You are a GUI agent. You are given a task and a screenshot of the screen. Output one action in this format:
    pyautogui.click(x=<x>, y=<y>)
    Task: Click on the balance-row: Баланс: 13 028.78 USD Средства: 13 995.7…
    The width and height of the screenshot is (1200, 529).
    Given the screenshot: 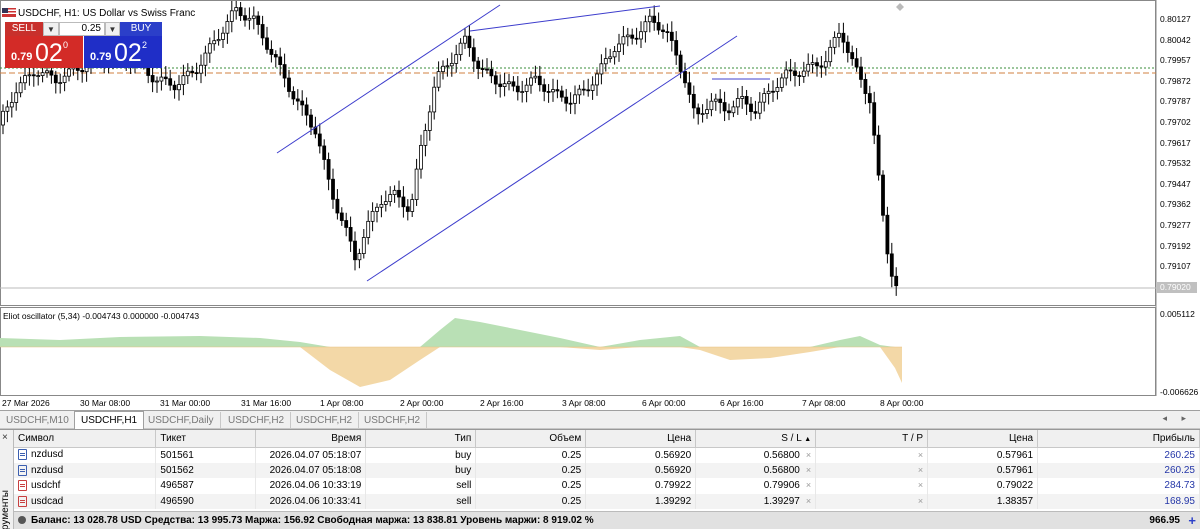 What is the action you would take?
    pyautogui.click(x=607, y=520)
    